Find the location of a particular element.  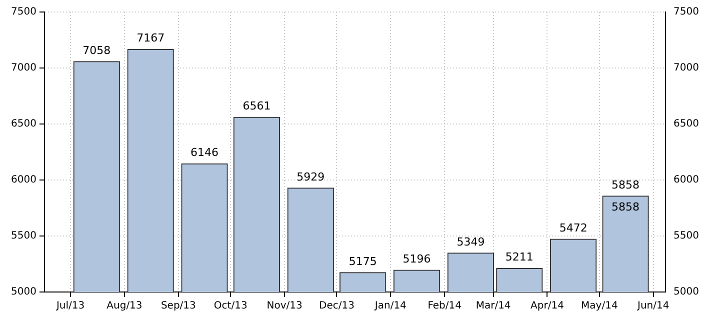

x-tick-label: Jun/14 is located at coordinates (653, 306).